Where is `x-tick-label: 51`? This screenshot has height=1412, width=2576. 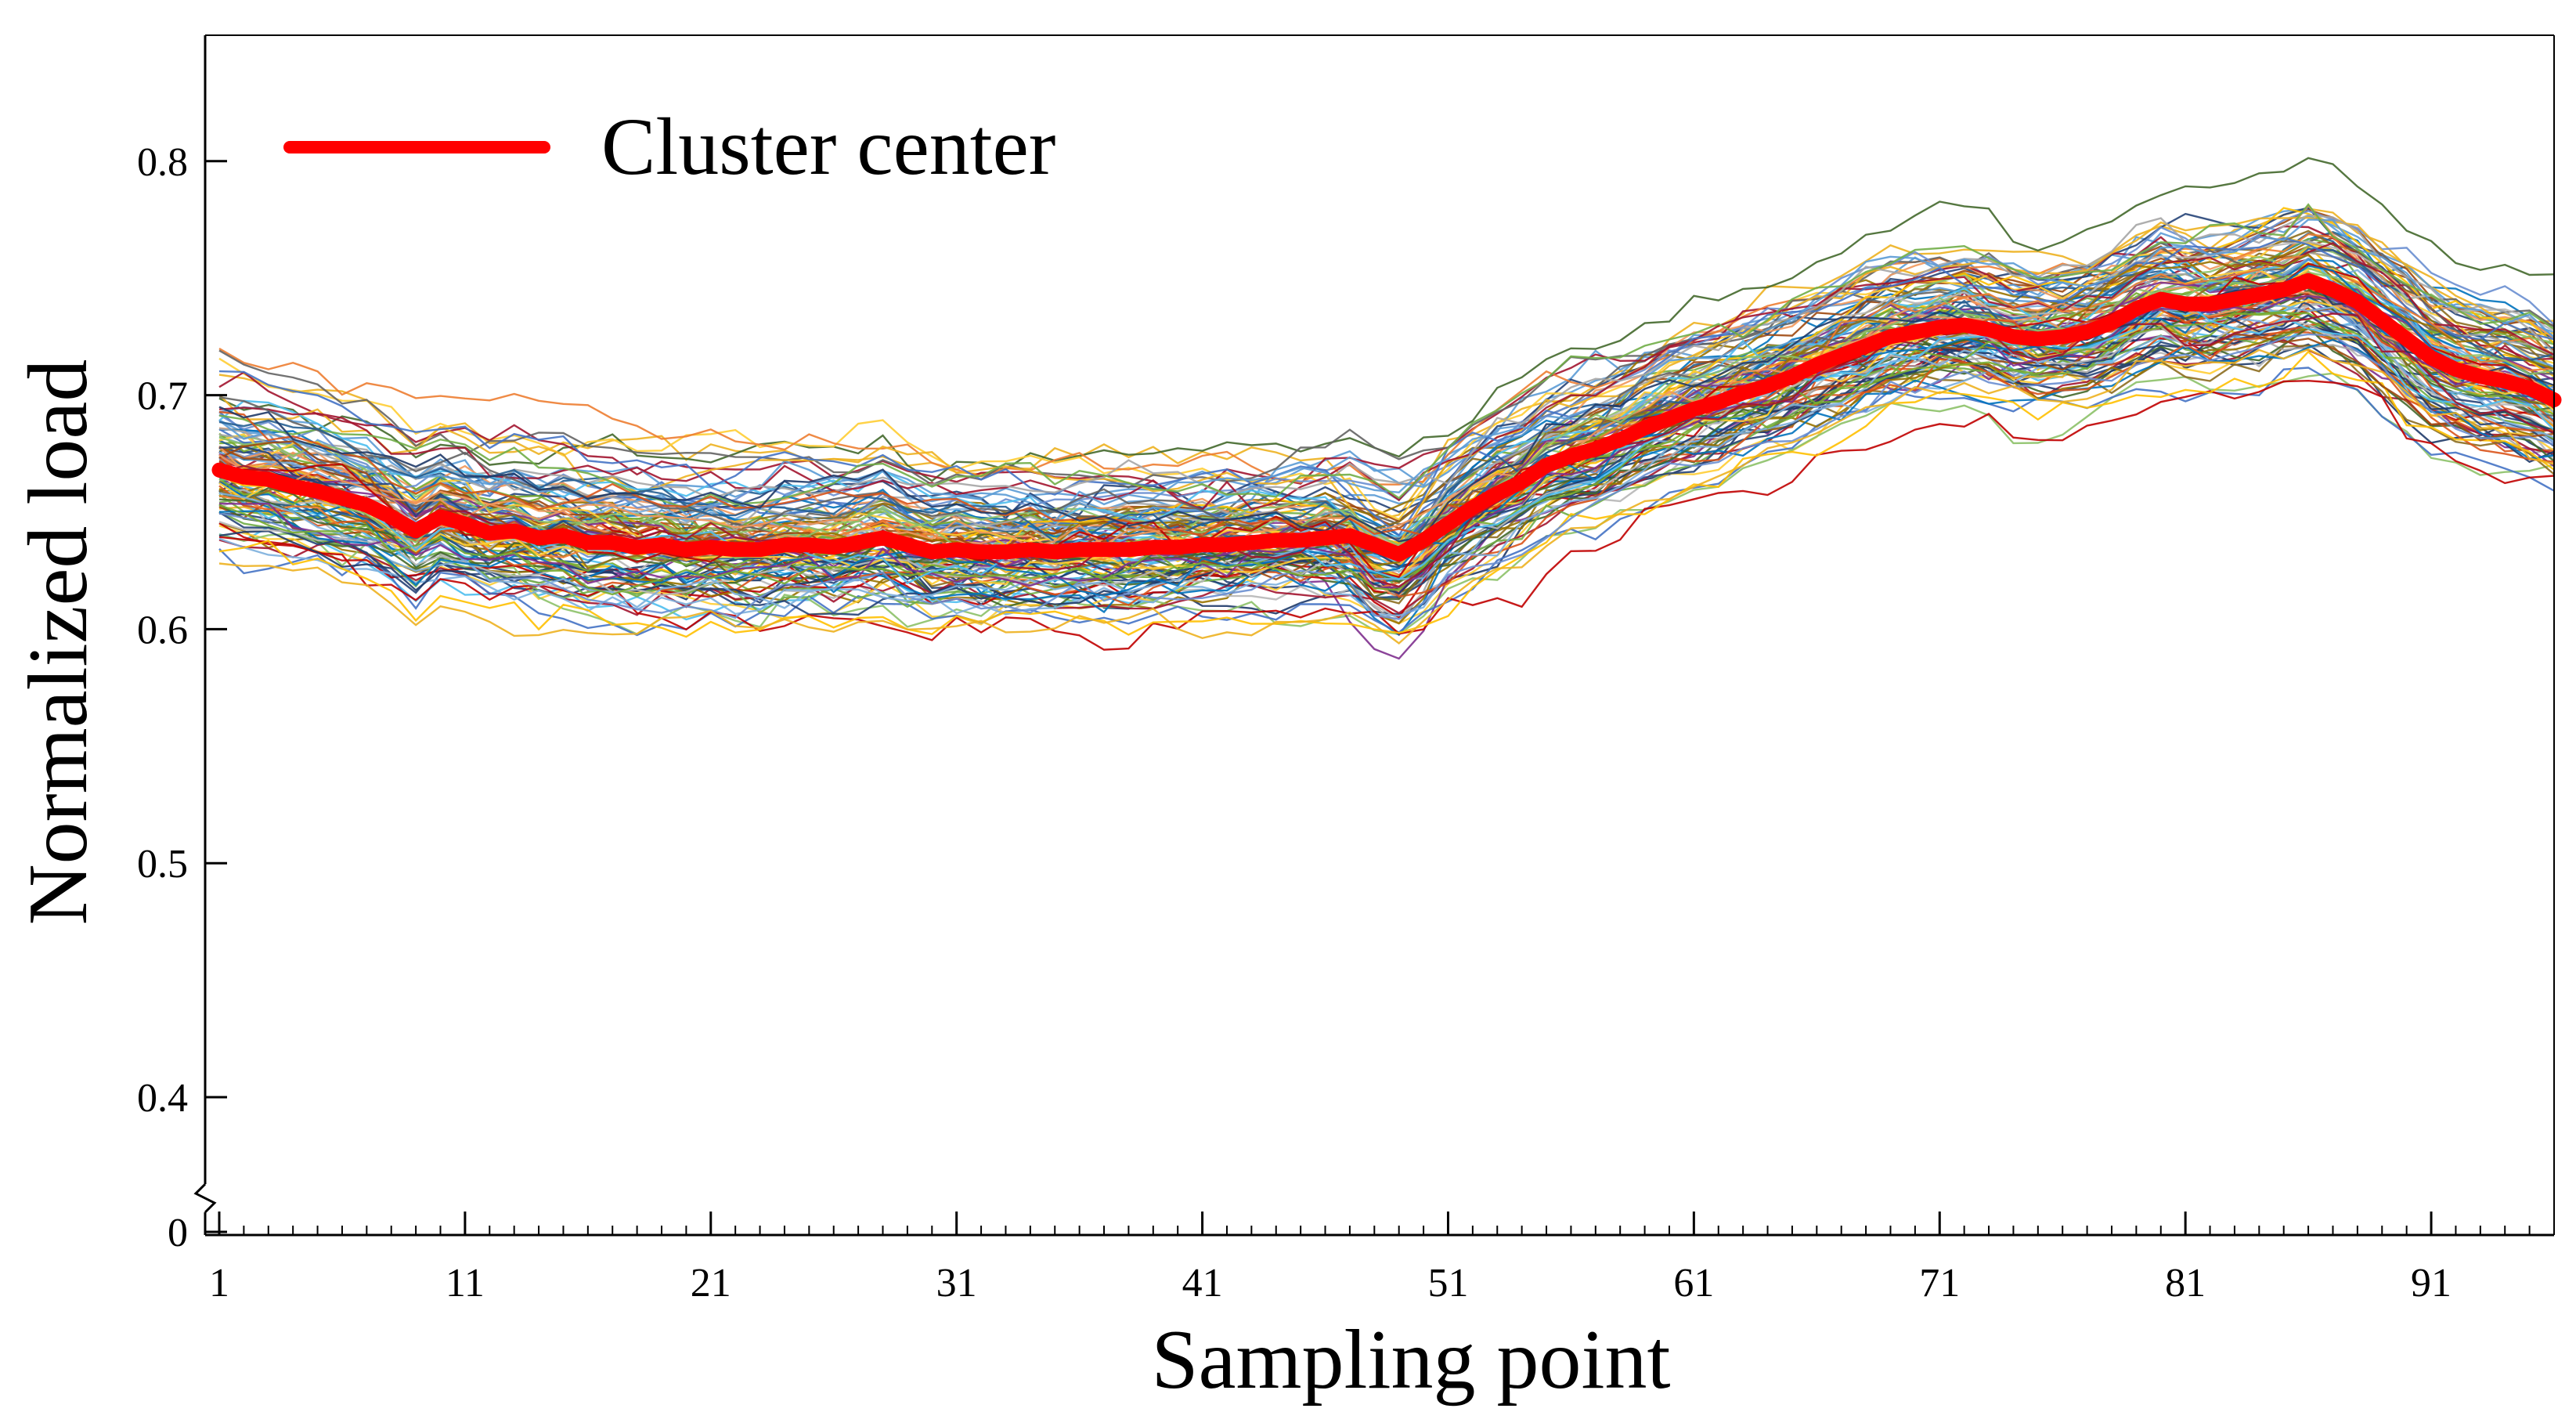 x-tick-label: 51 is located at coordinates (1447, 1283).